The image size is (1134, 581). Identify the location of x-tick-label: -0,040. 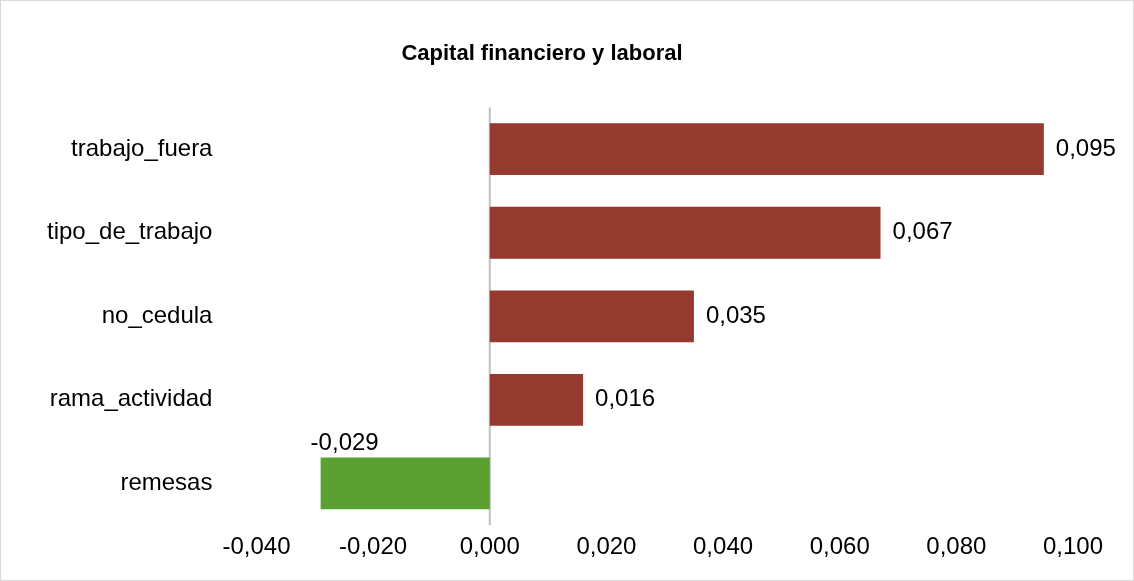
(256, 546).